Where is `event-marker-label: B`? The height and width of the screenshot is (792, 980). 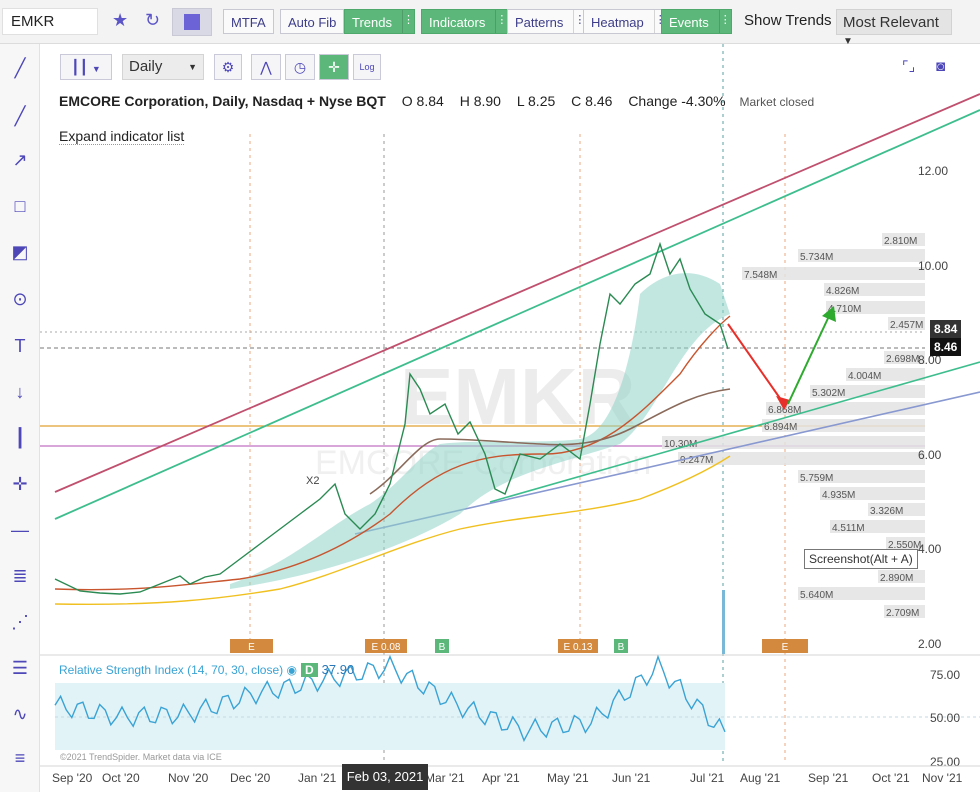 event-marker-label: B is located at coordinates (621, 647).